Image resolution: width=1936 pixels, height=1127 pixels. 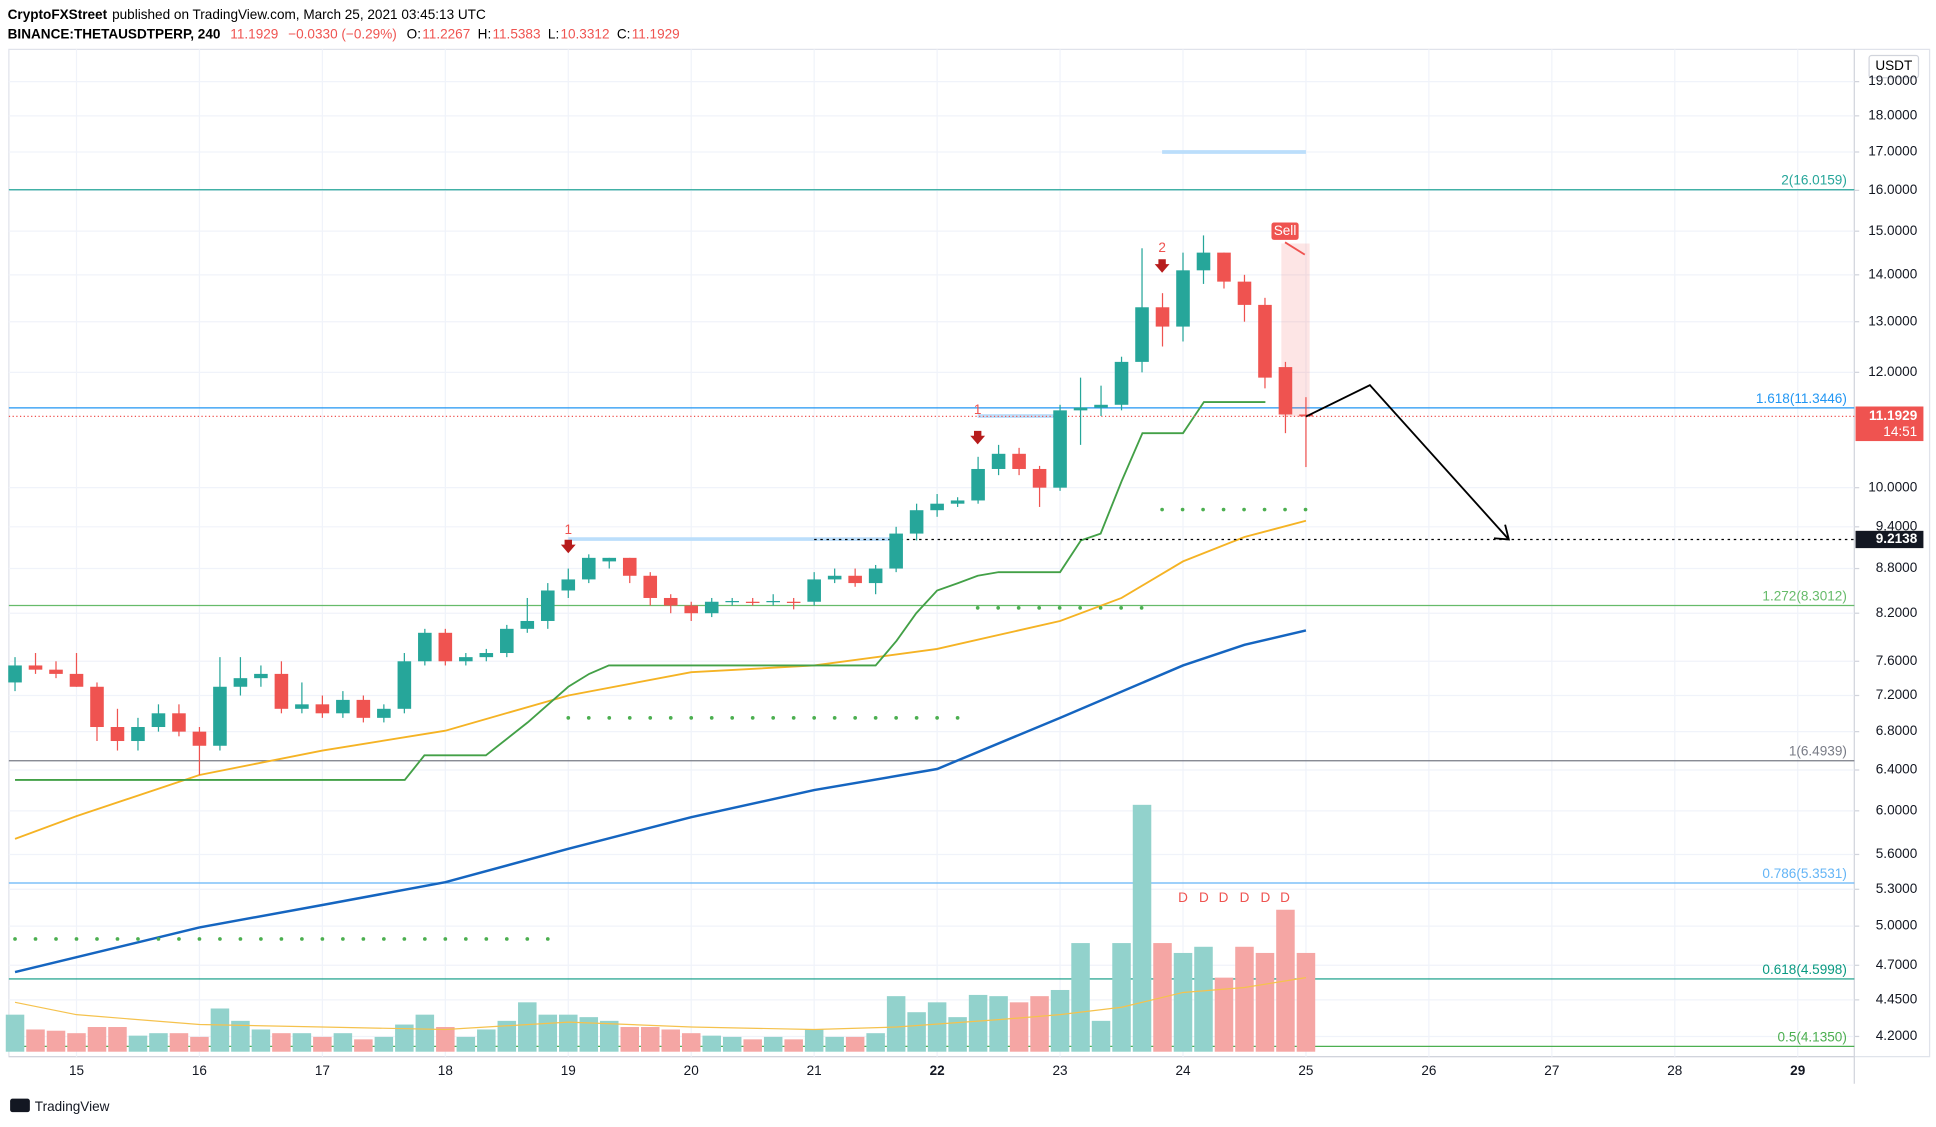 What do you see at coordinates (1892, 371) in the screenshot?
I see `y-tick-label: 12.0000` at bounding box center [1892, 371].